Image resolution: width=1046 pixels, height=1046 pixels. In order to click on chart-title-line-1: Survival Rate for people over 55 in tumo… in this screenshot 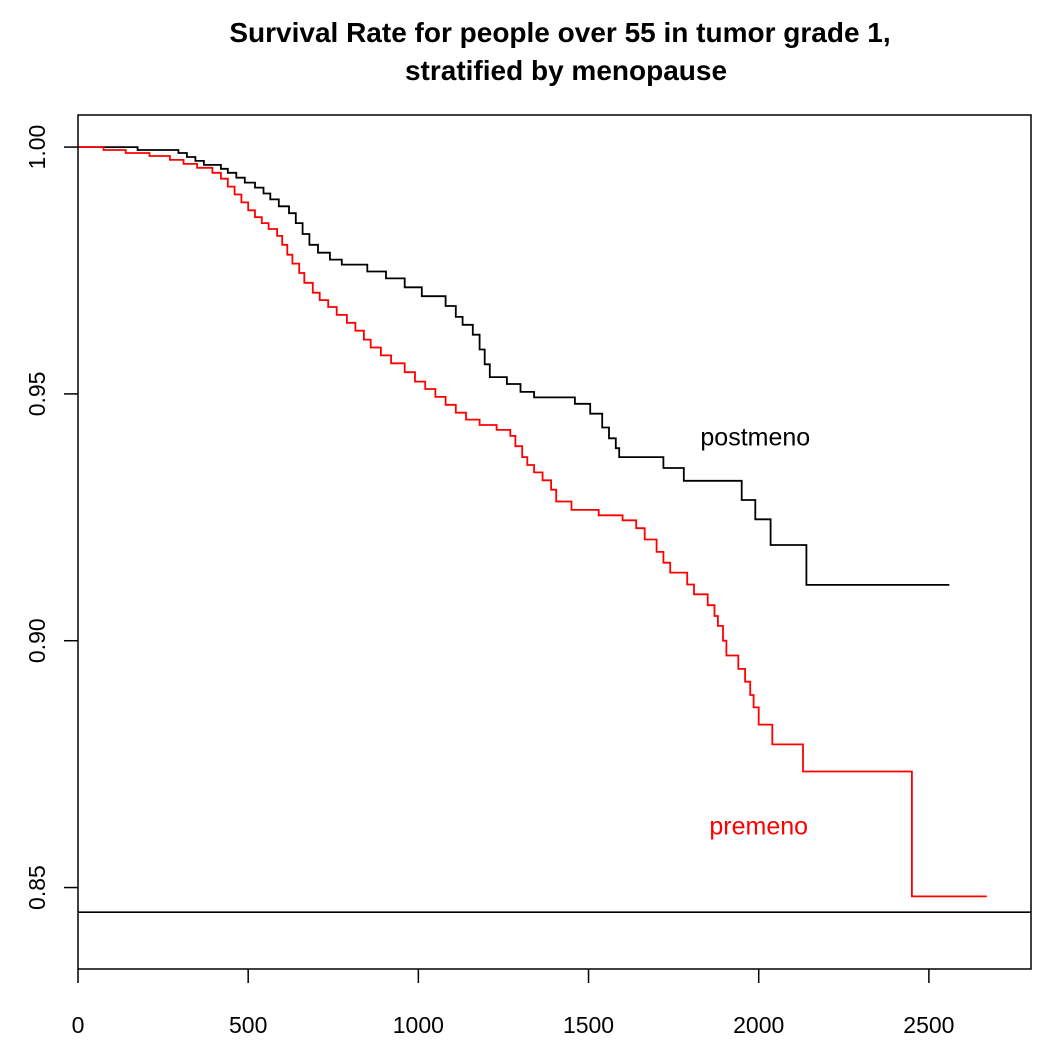, I will do `click(559, 32)`.